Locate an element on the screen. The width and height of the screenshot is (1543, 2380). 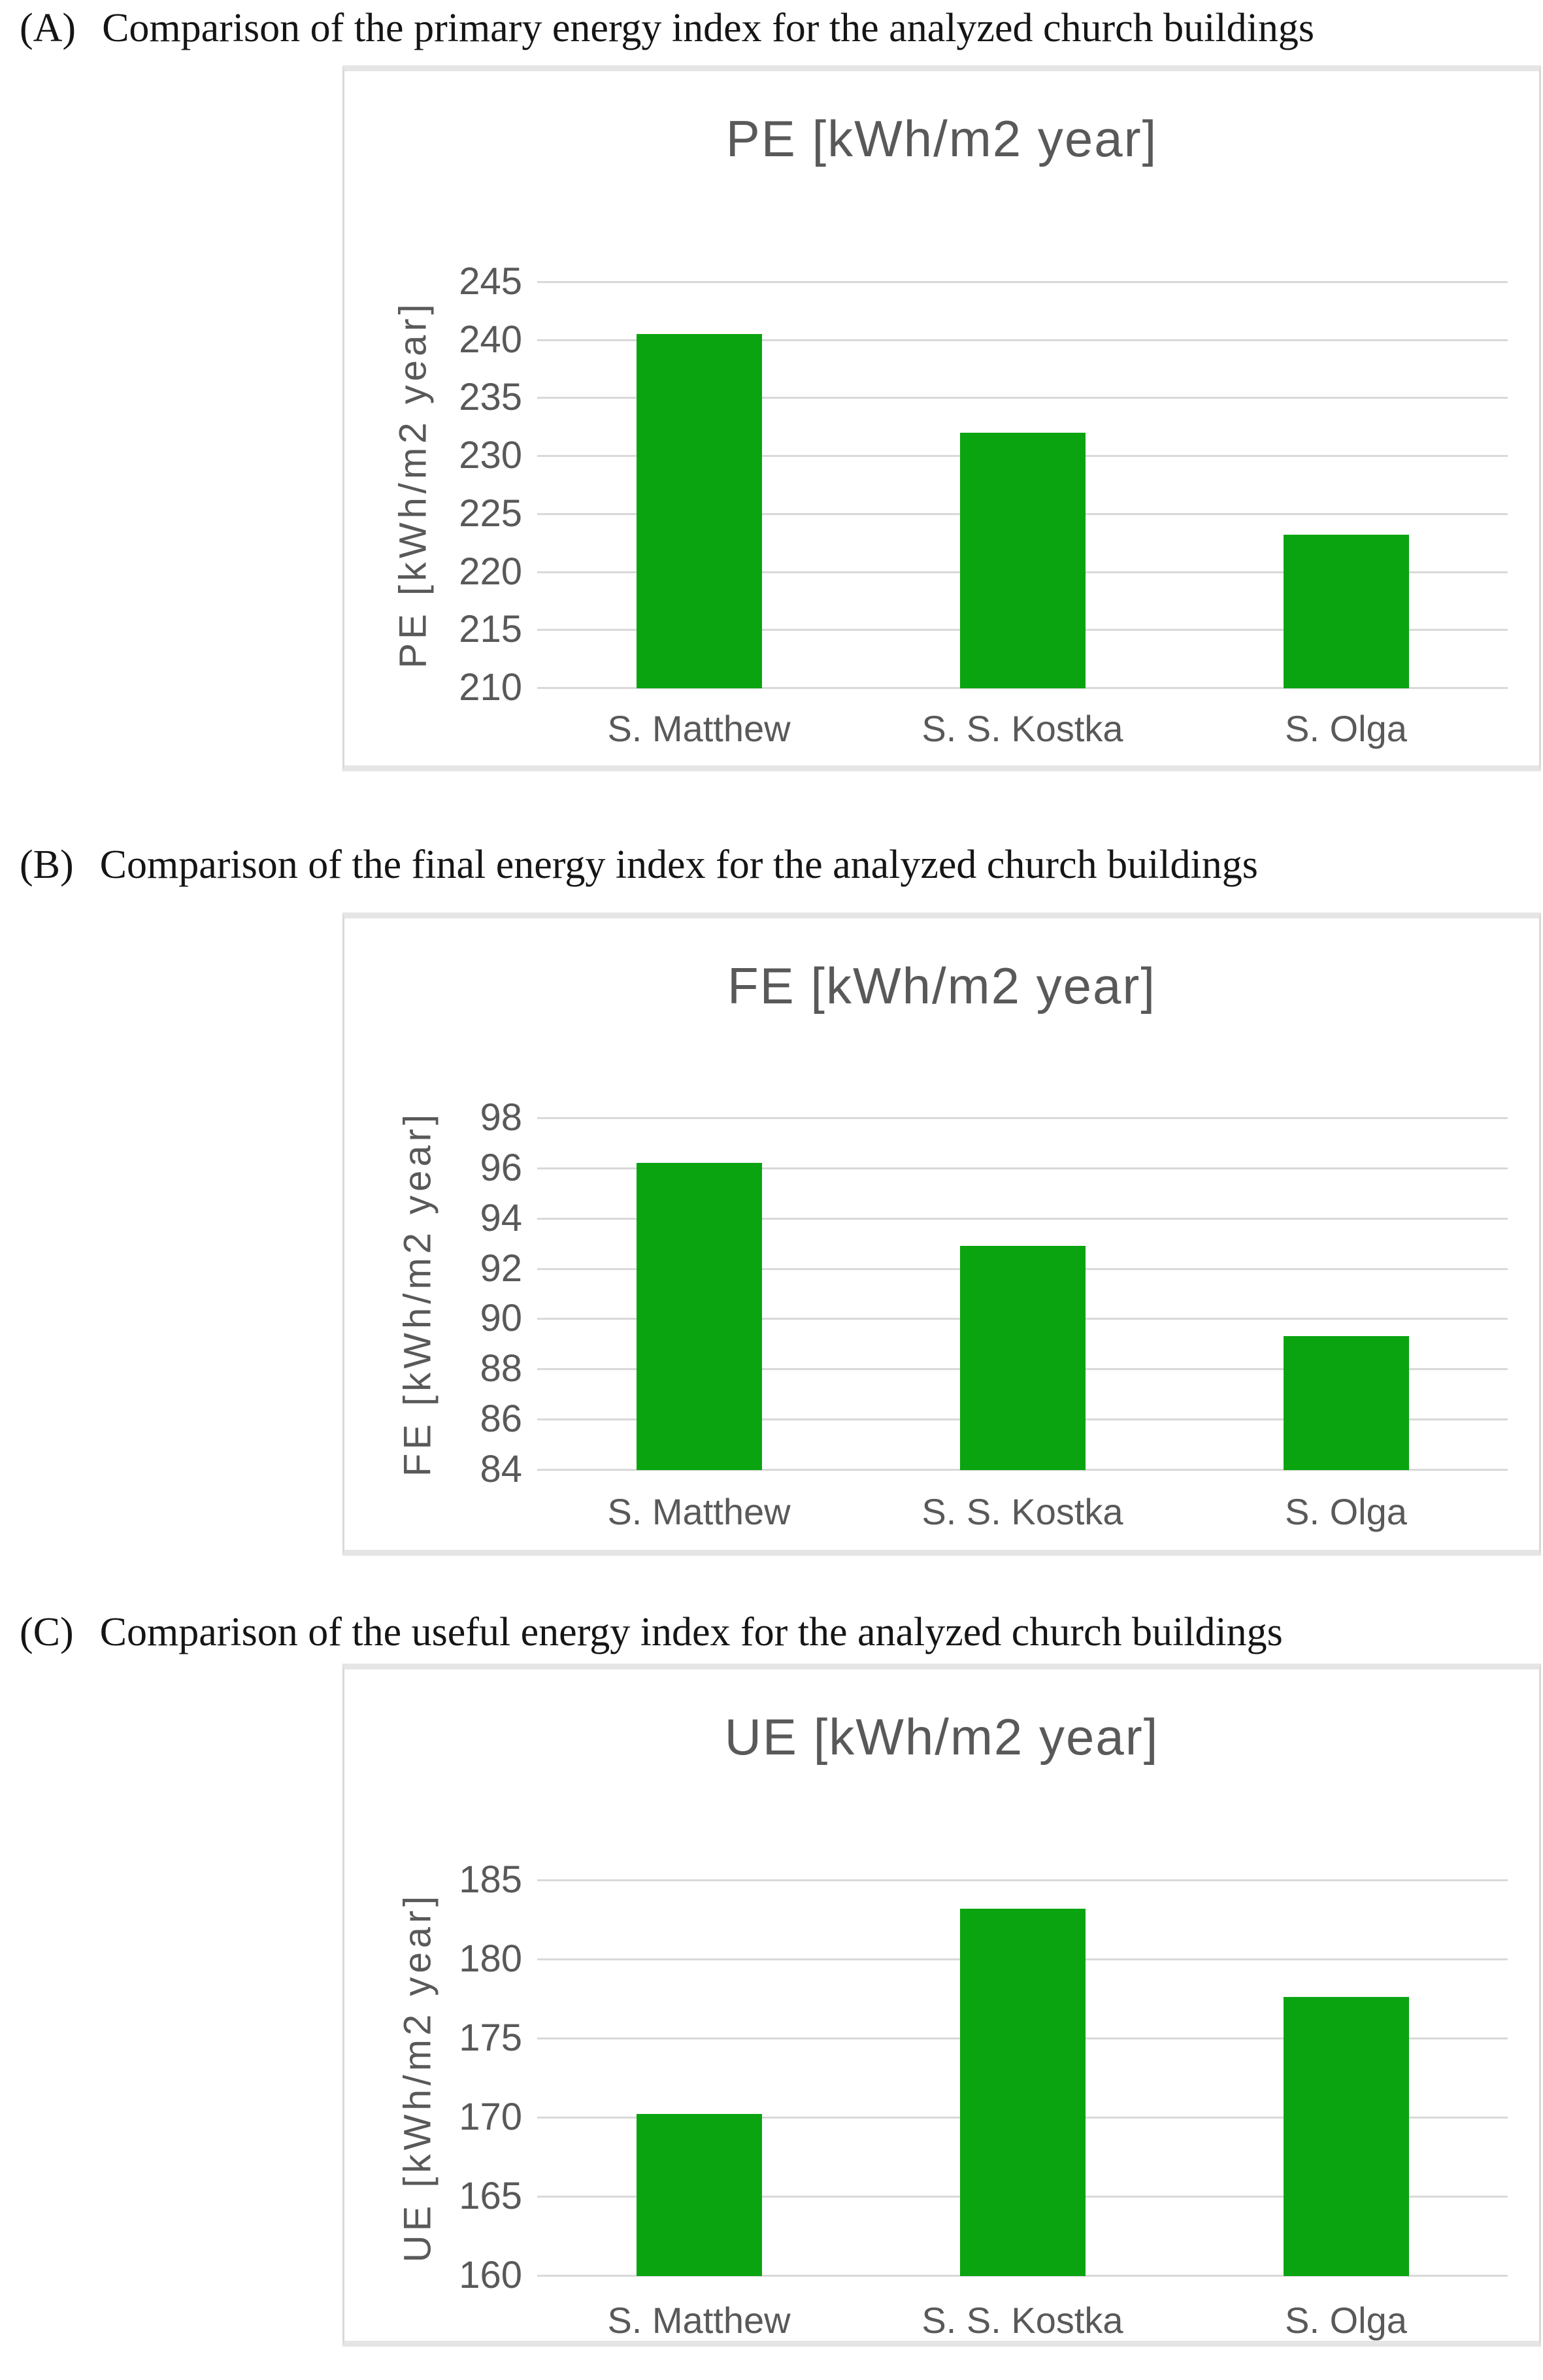
chart-title: FE [kWh/m2 year] is located at coordinates (942, 985).